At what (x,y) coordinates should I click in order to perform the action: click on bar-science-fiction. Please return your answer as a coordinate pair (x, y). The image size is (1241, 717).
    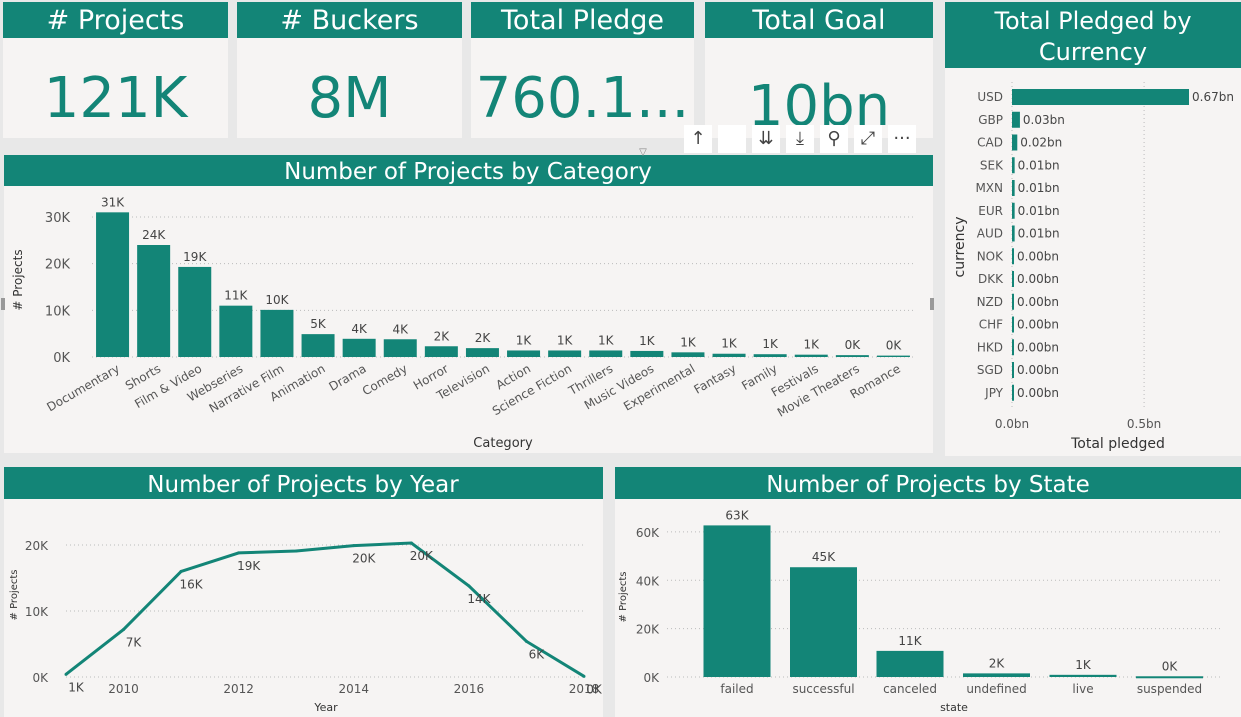
    Looking at the image, I should click on (565, 353).